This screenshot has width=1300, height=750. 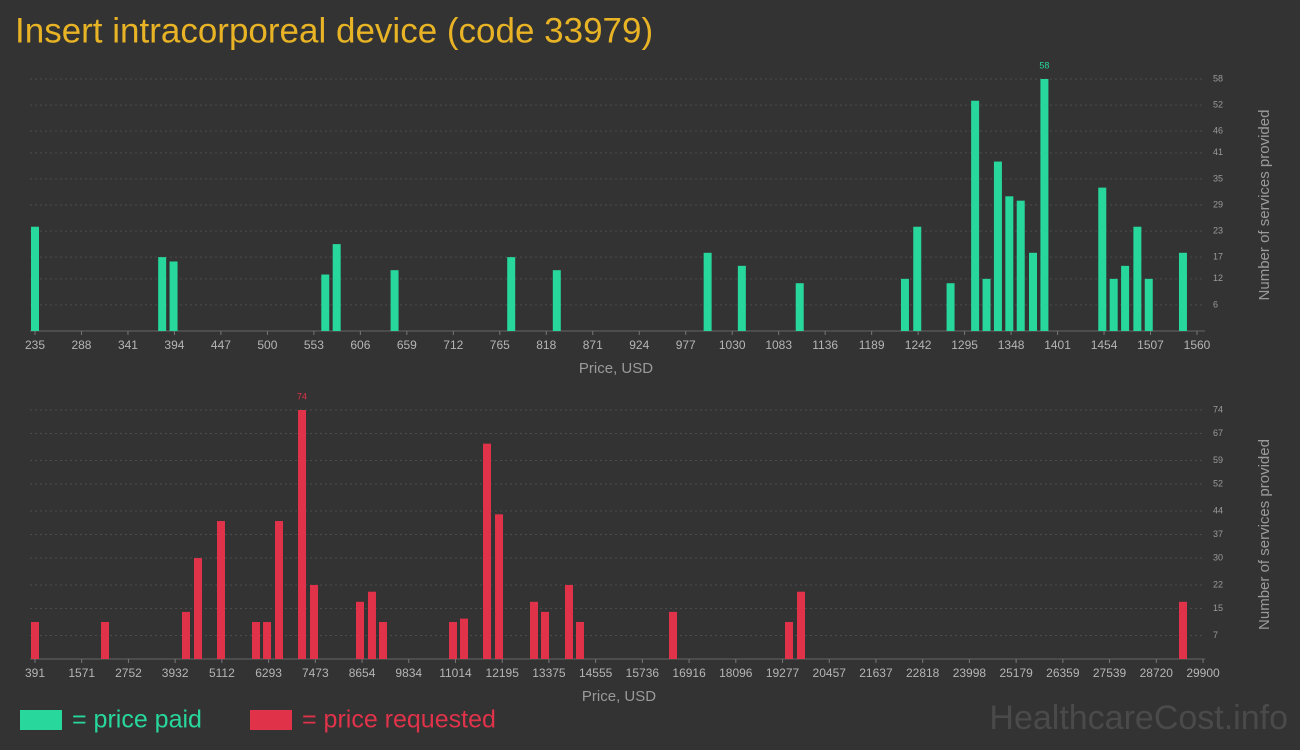 What do you see at coordinates (546, 345) in the screenshot?
I see `x-tick-label: 818` at bounding box center [546, 345].